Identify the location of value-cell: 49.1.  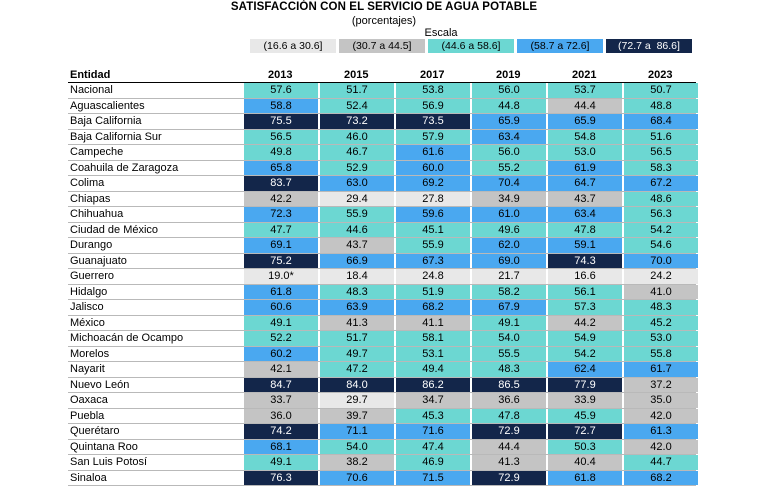
(281, 462).